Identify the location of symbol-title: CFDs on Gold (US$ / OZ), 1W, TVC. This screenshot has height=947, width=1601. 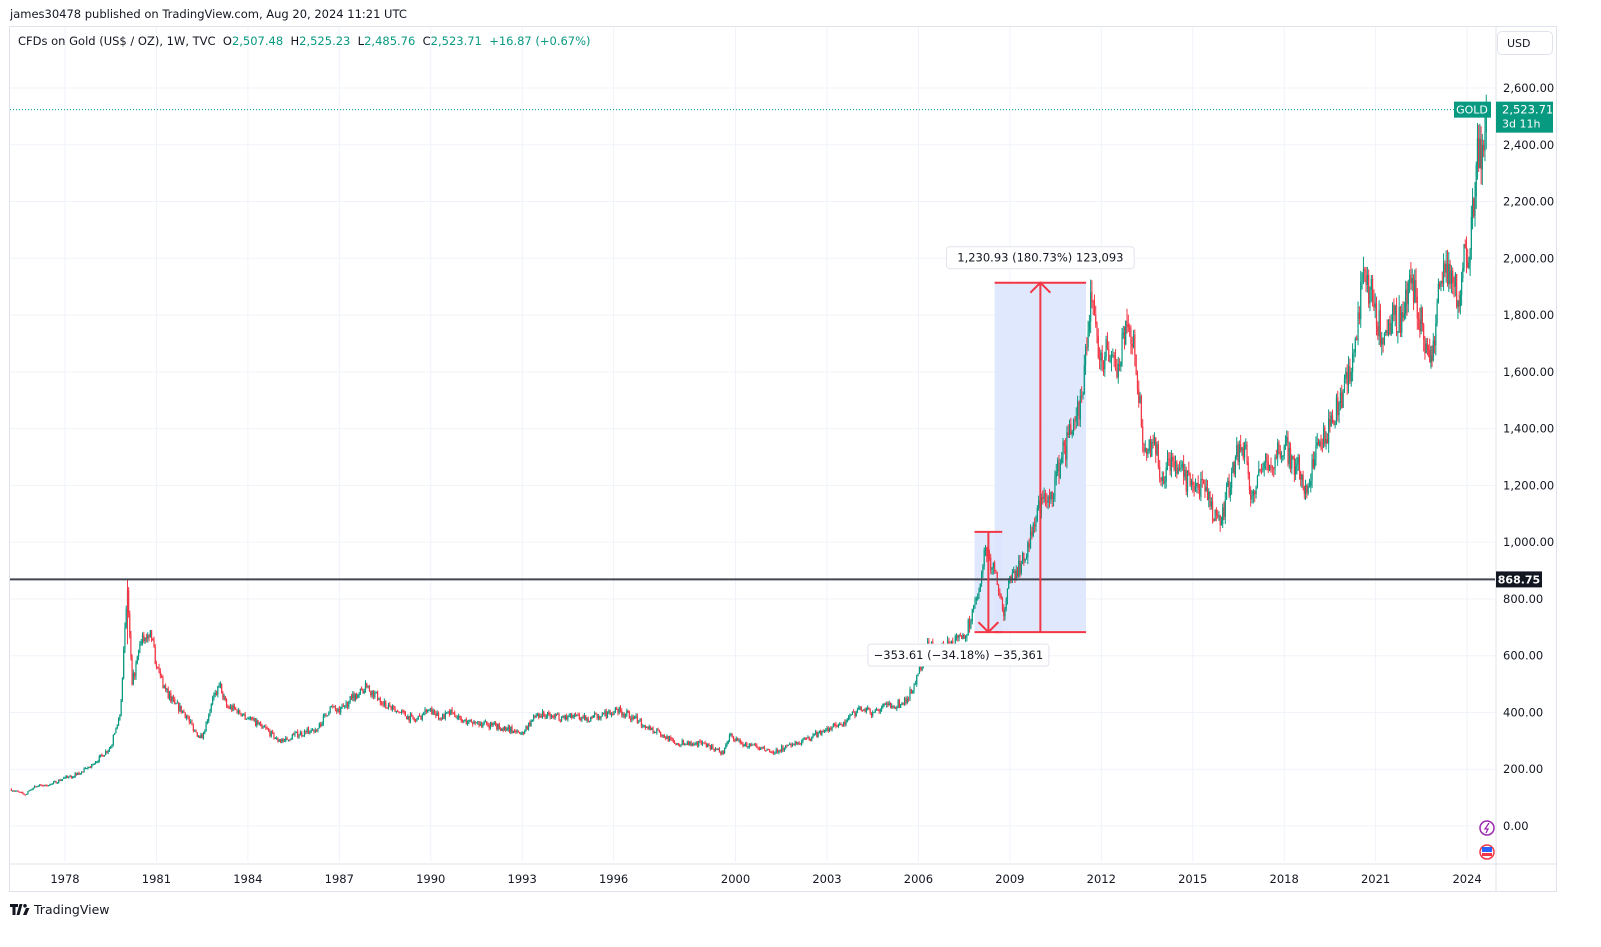
(117, 41).